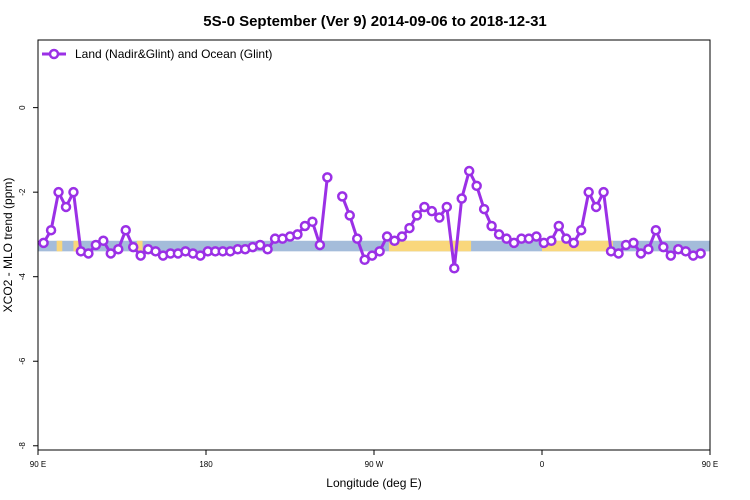 This screenshot has height=500, width=750. What do you see at coordinates (22, 446) in the screenshot?
I see `y-tick-label: -8` at bounding box center [22, 446].